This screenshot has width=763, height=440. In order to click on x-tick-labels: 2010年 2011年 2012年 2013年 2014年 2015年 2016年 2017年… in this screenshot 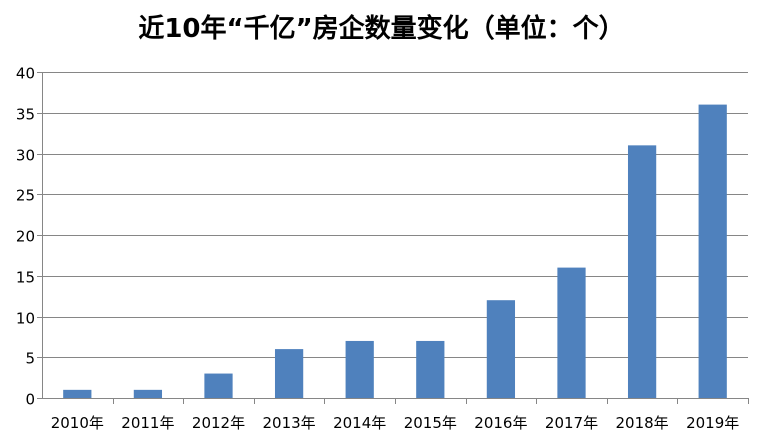, I will do `click(395, 423)`.